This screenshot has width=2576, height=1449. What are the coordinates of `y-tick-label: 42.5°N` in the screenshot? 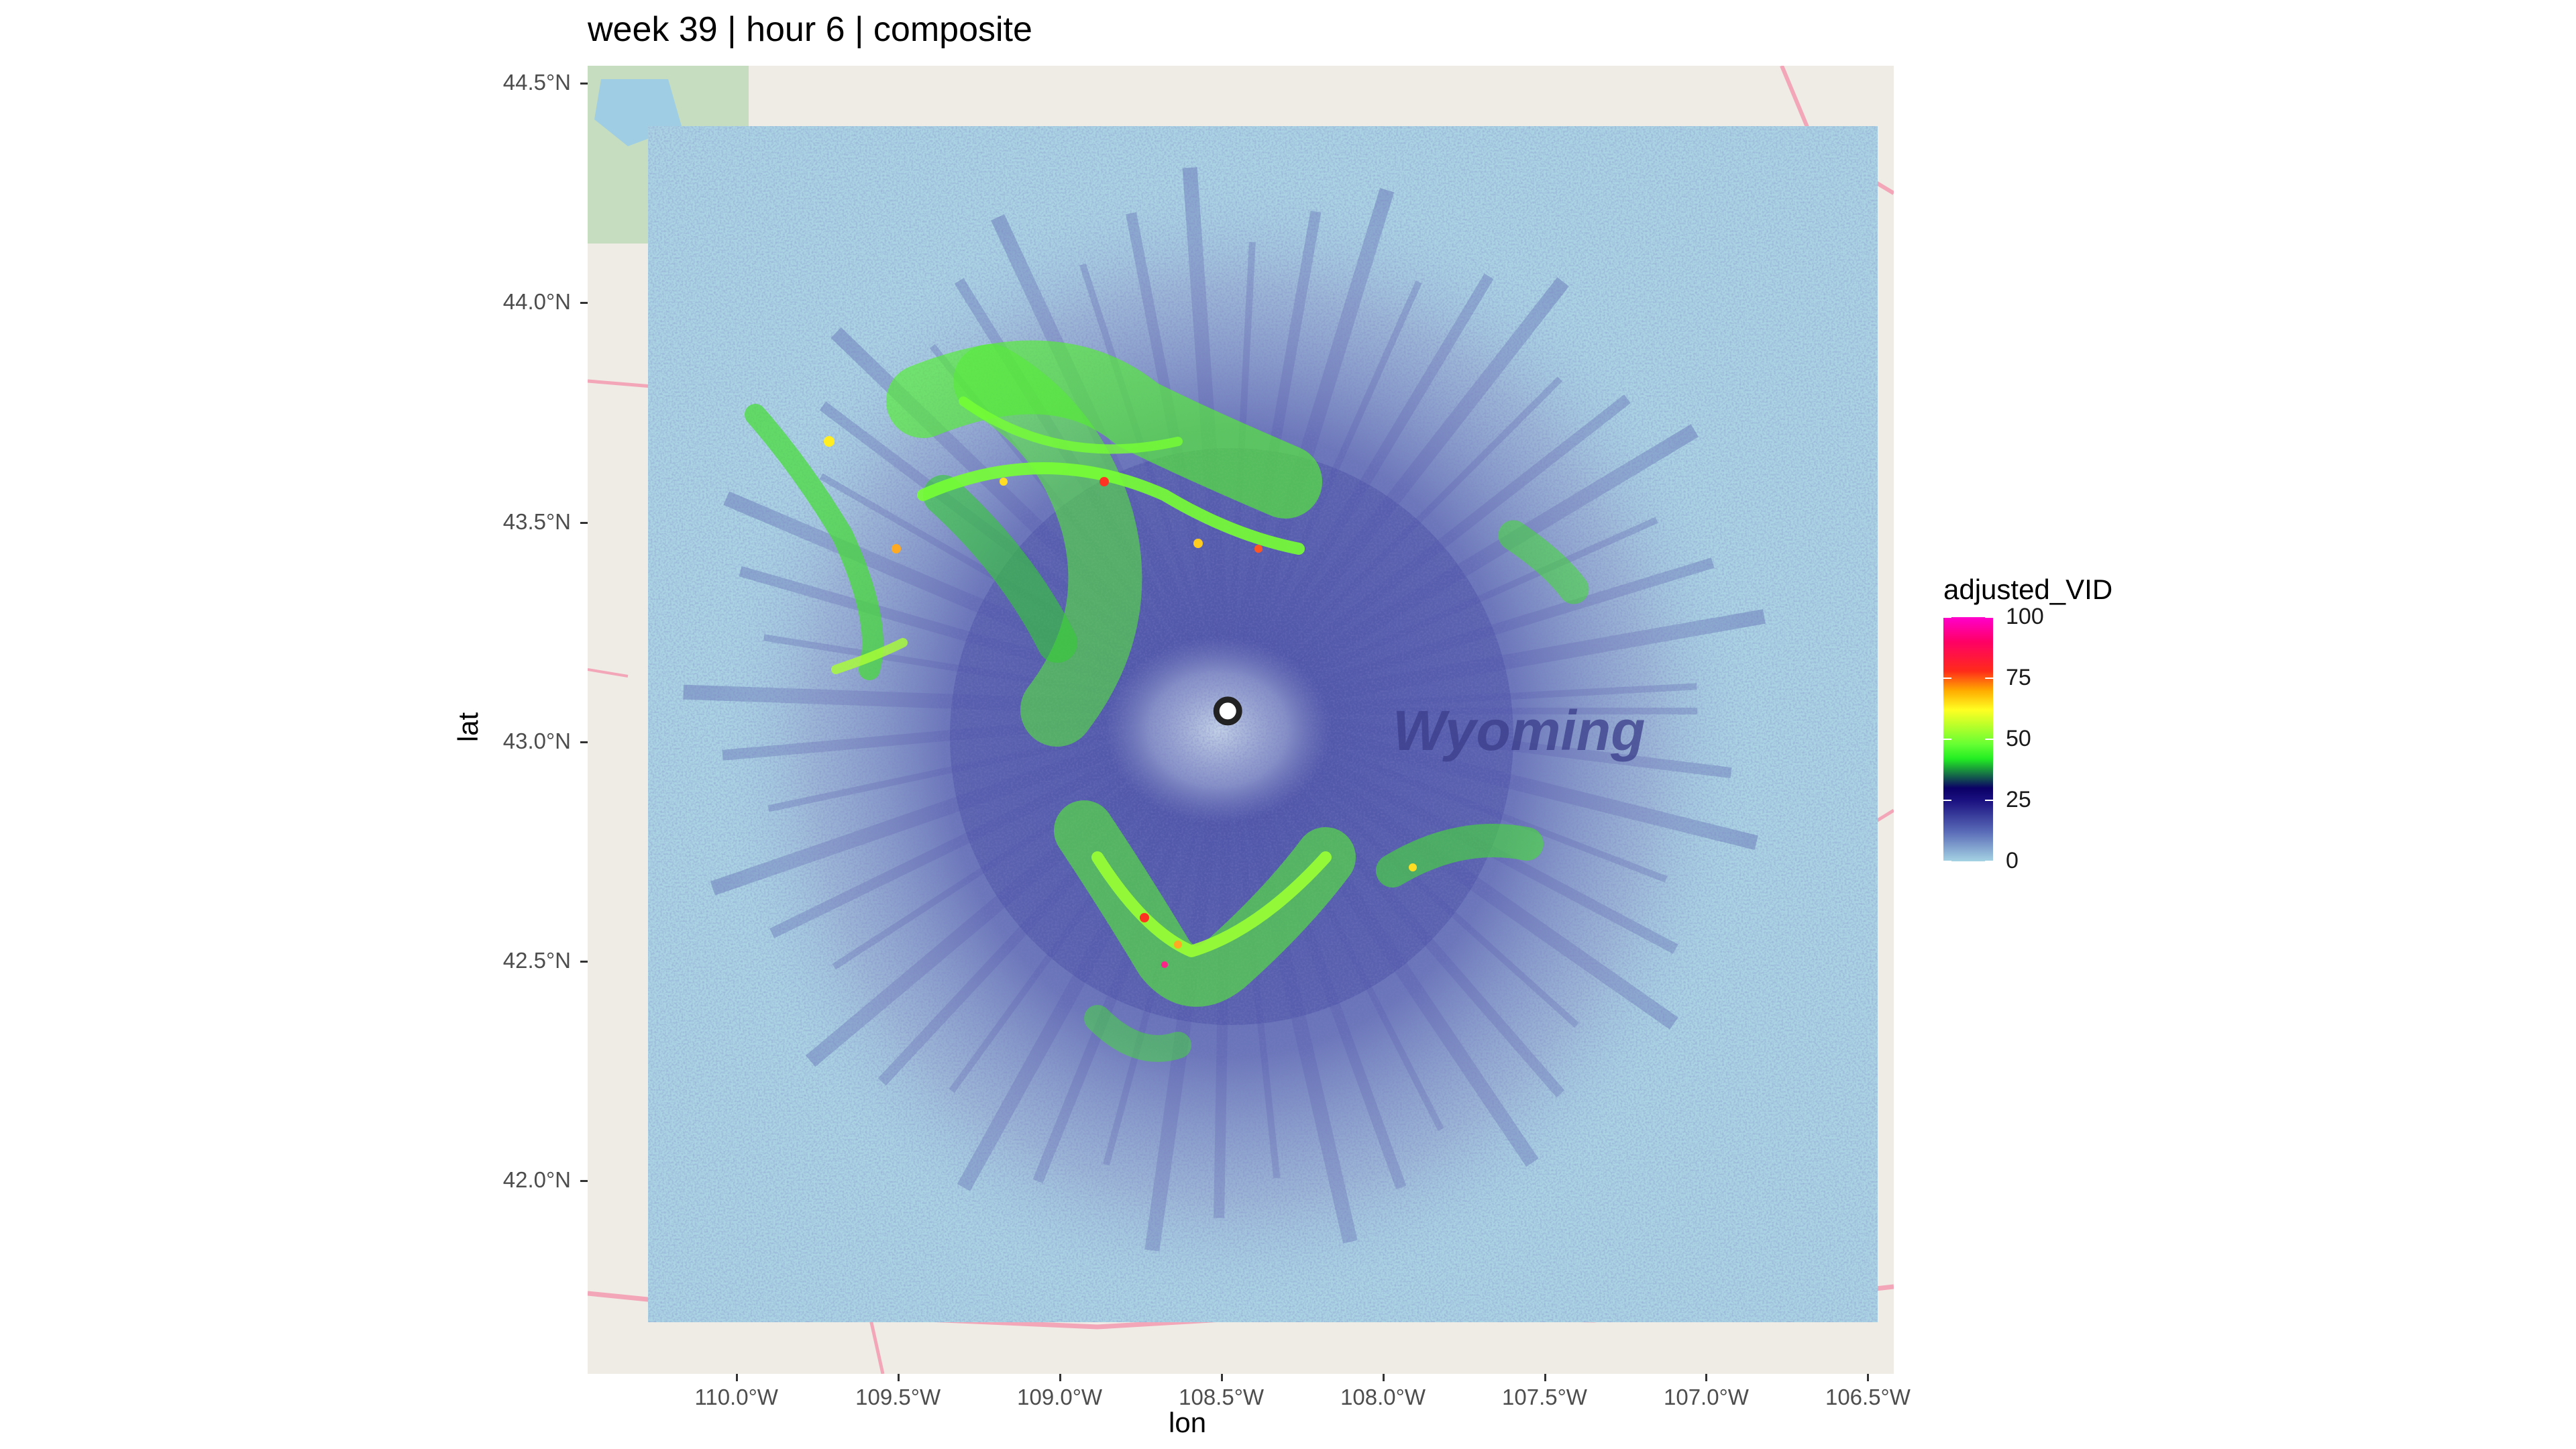 It's located at (536, 960).